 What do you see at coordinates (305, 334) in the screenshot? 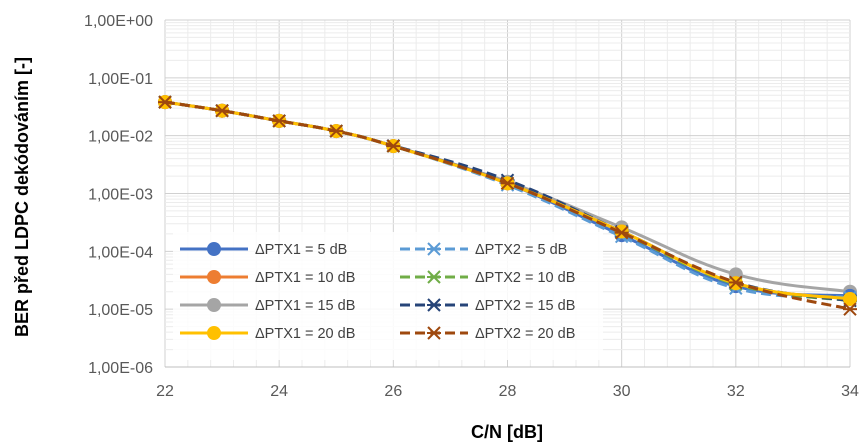
I see `legend-label: ΔPTX1 = 20 dB` at bounding box center [305, 334].